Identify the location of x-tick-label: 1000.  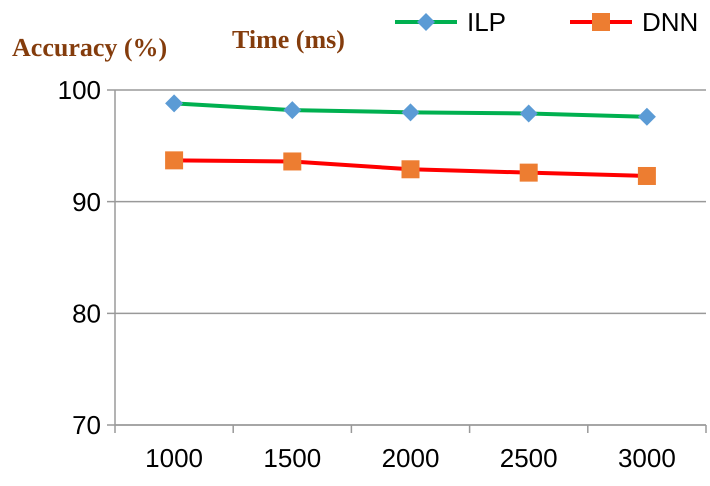
(174, 458).